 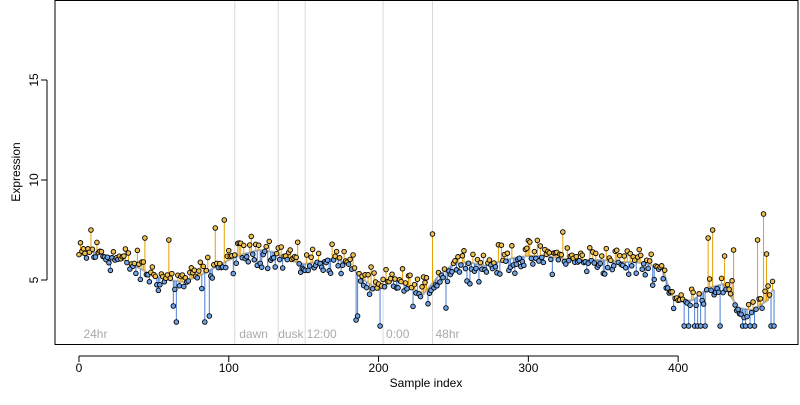 I want to click on annotation-labels: 24hr dawn dusk 12:00 0:00 48hr, so click(x=271, y=334).